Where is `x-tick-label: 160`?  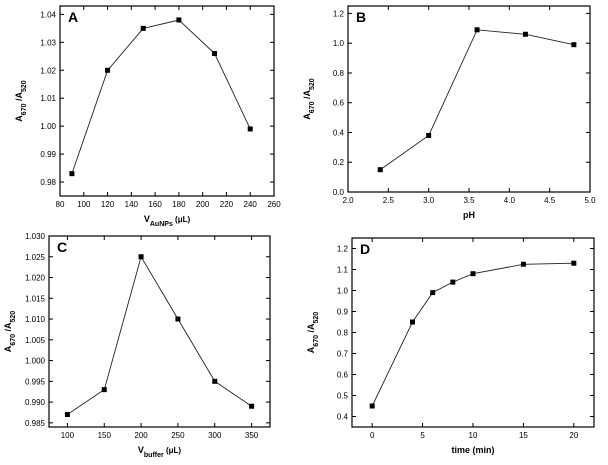
x-tick-label: 160 is located at coordinates (155, 204).